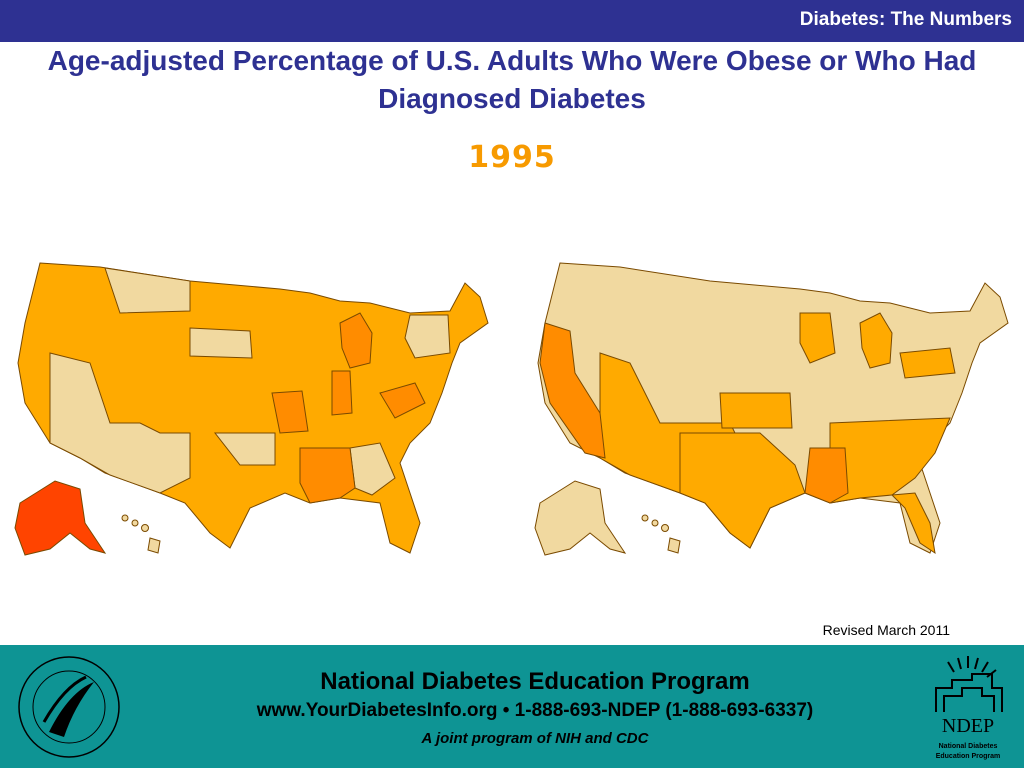  I want to click on year-label: 1995, so click(512, 157).